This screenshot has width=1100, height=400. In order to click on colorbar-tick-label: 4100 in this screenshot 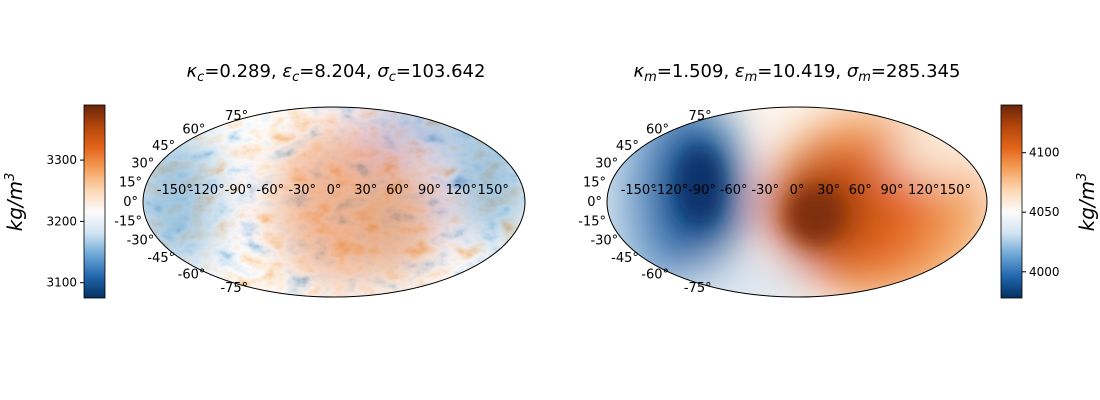, I will do `click(1044, 153)`.